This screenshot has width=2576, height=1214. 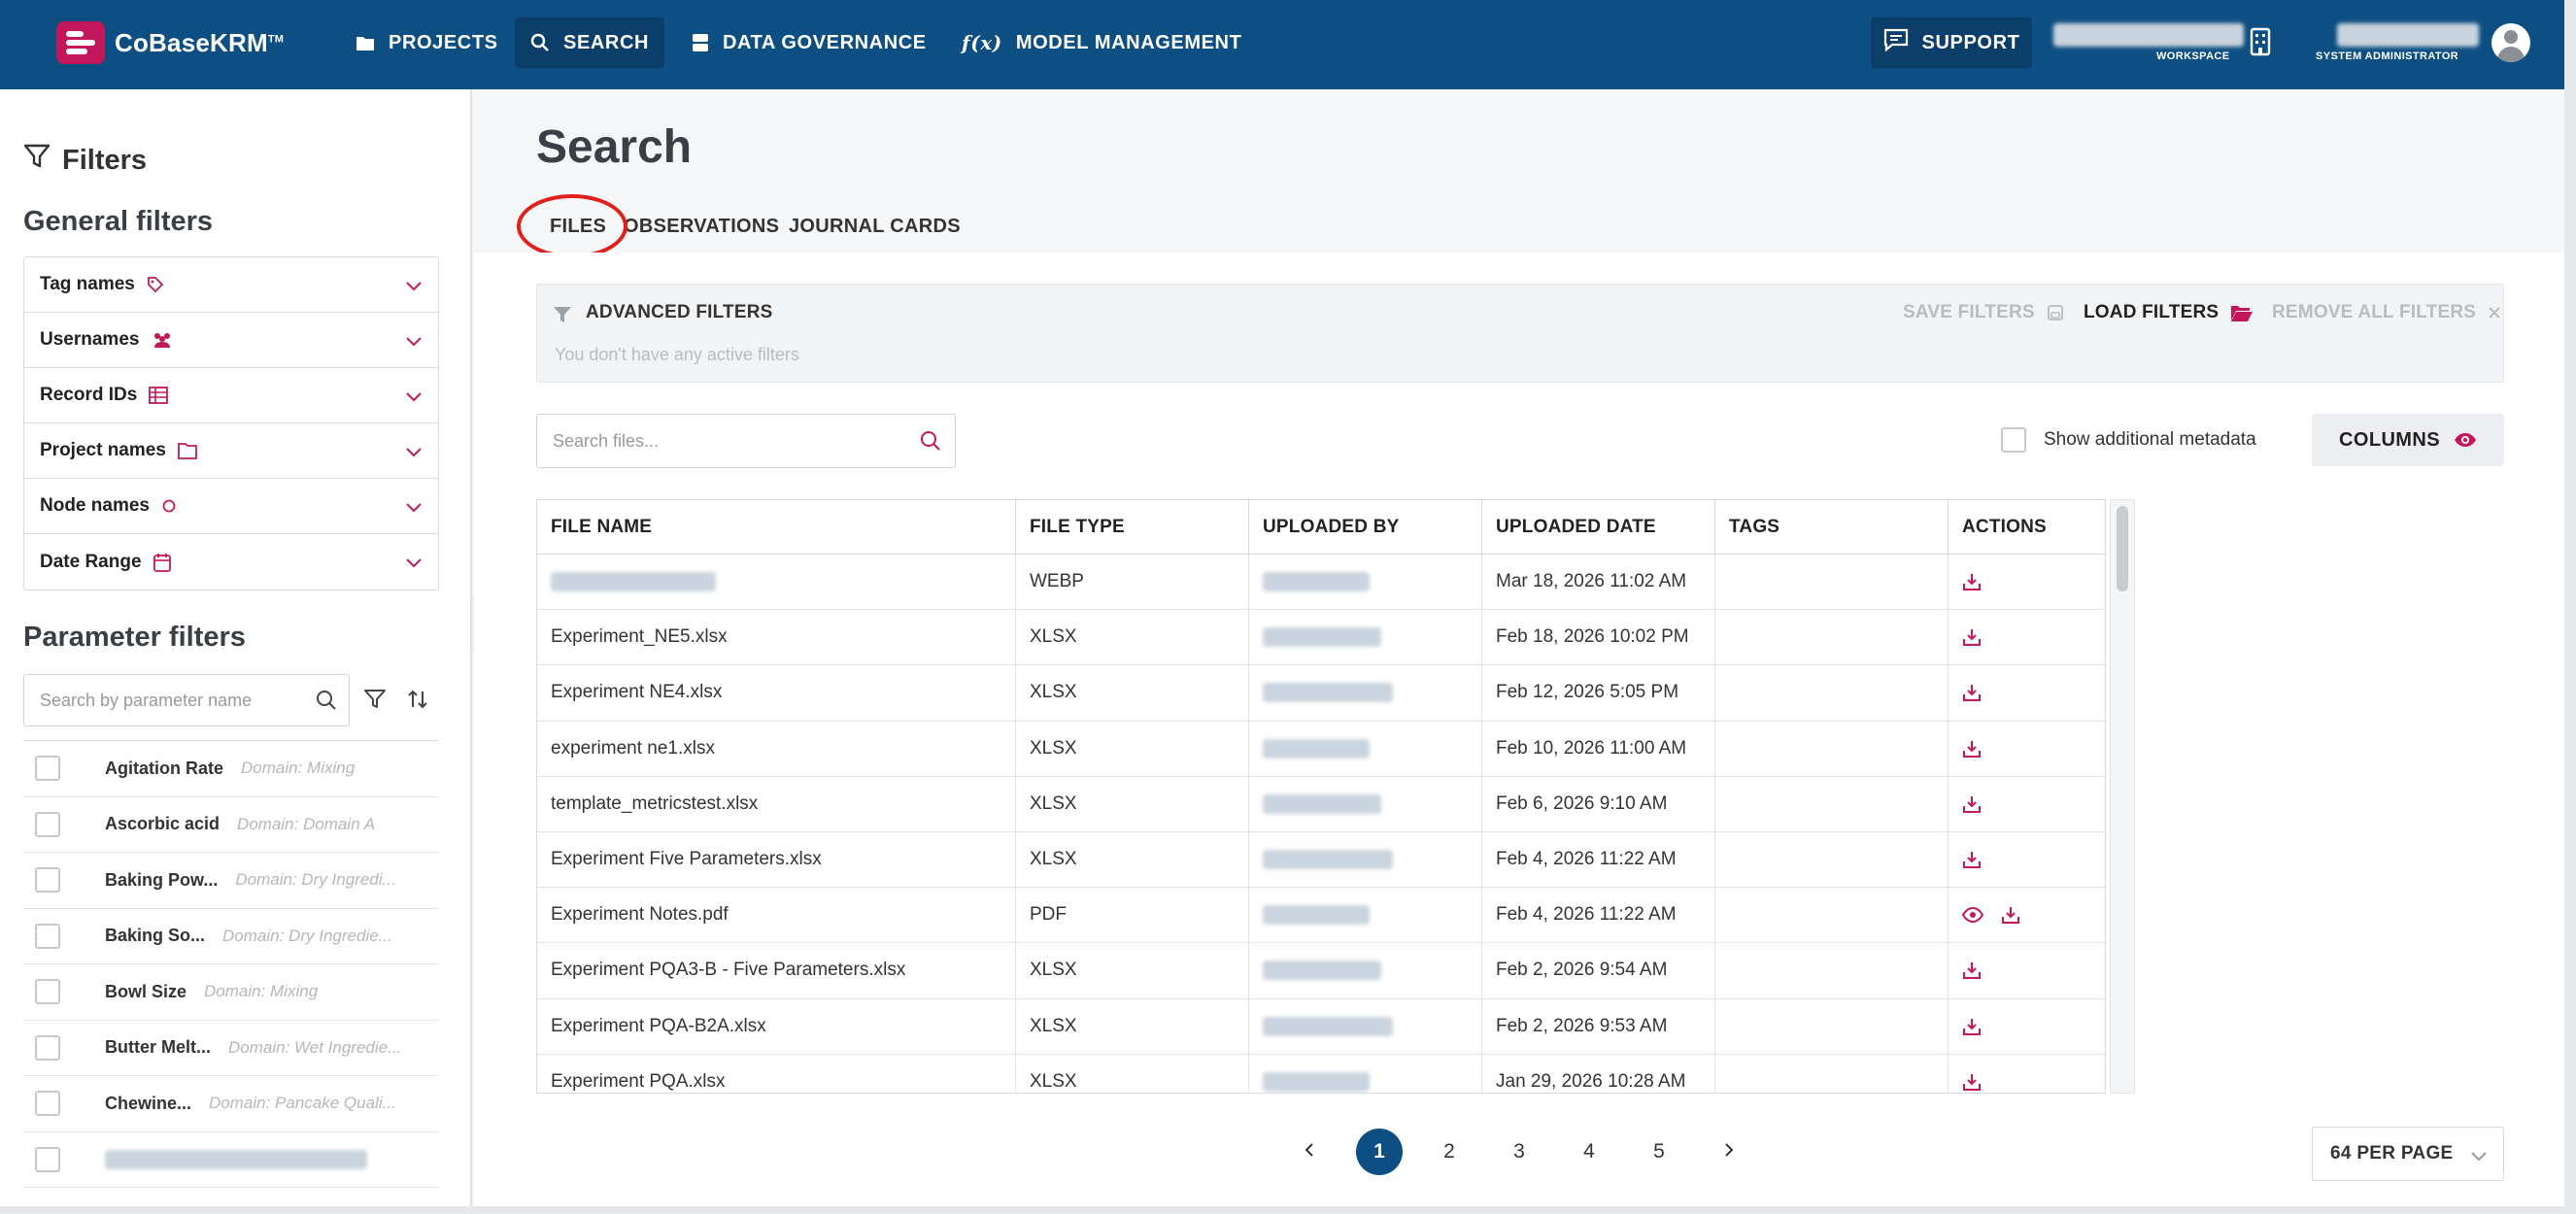 I want to click on filter-icon, so click(x=375, y=702).